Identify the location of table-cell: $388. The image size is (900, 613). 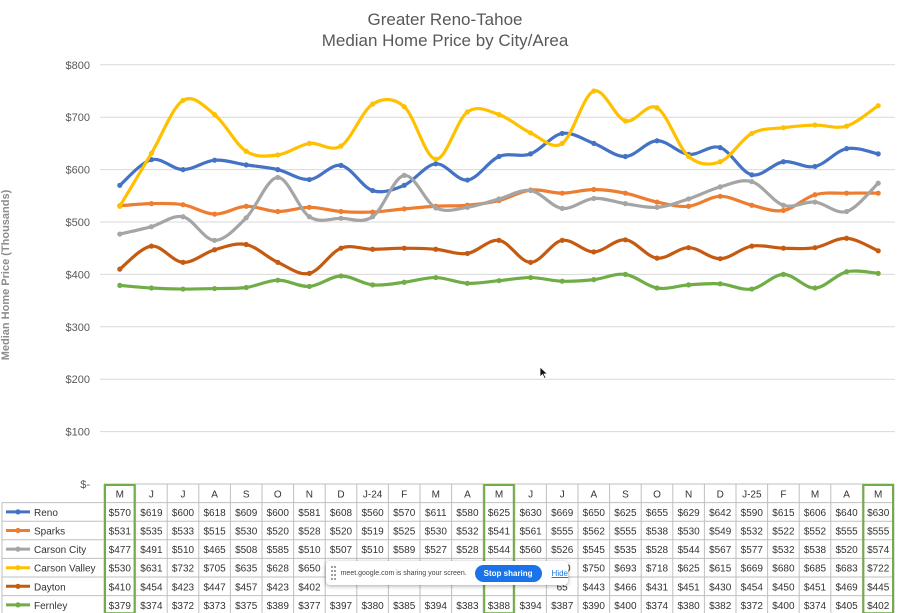
(499, 606).